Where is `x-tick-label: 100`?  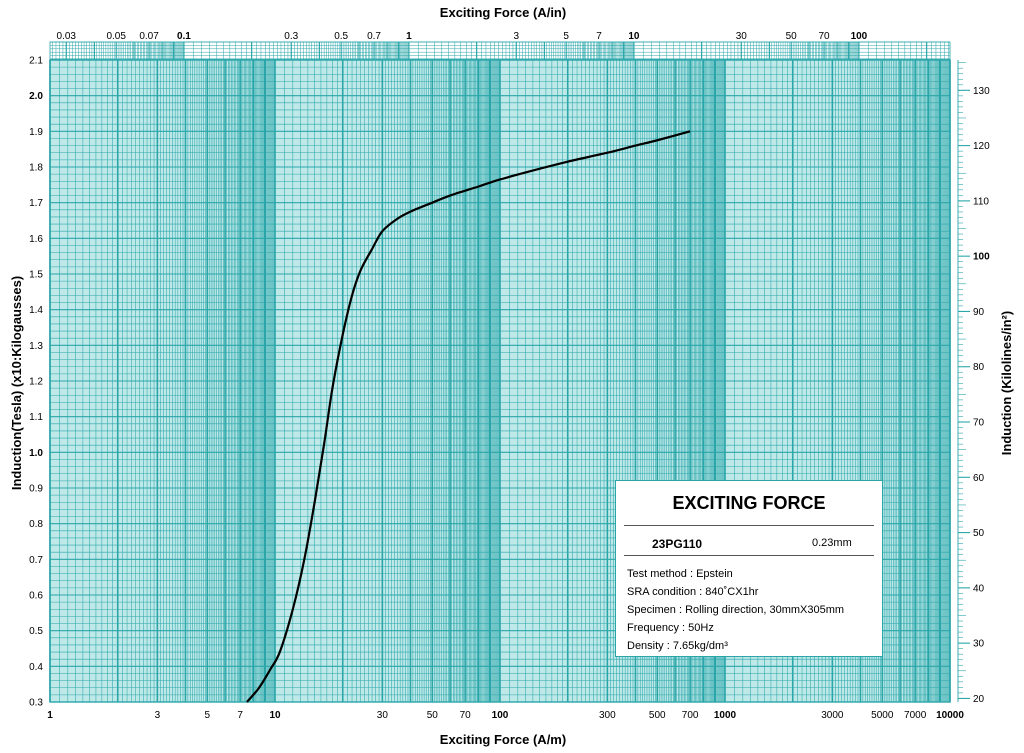
x-tick-label: 100 is located at coordinates (500, 715).